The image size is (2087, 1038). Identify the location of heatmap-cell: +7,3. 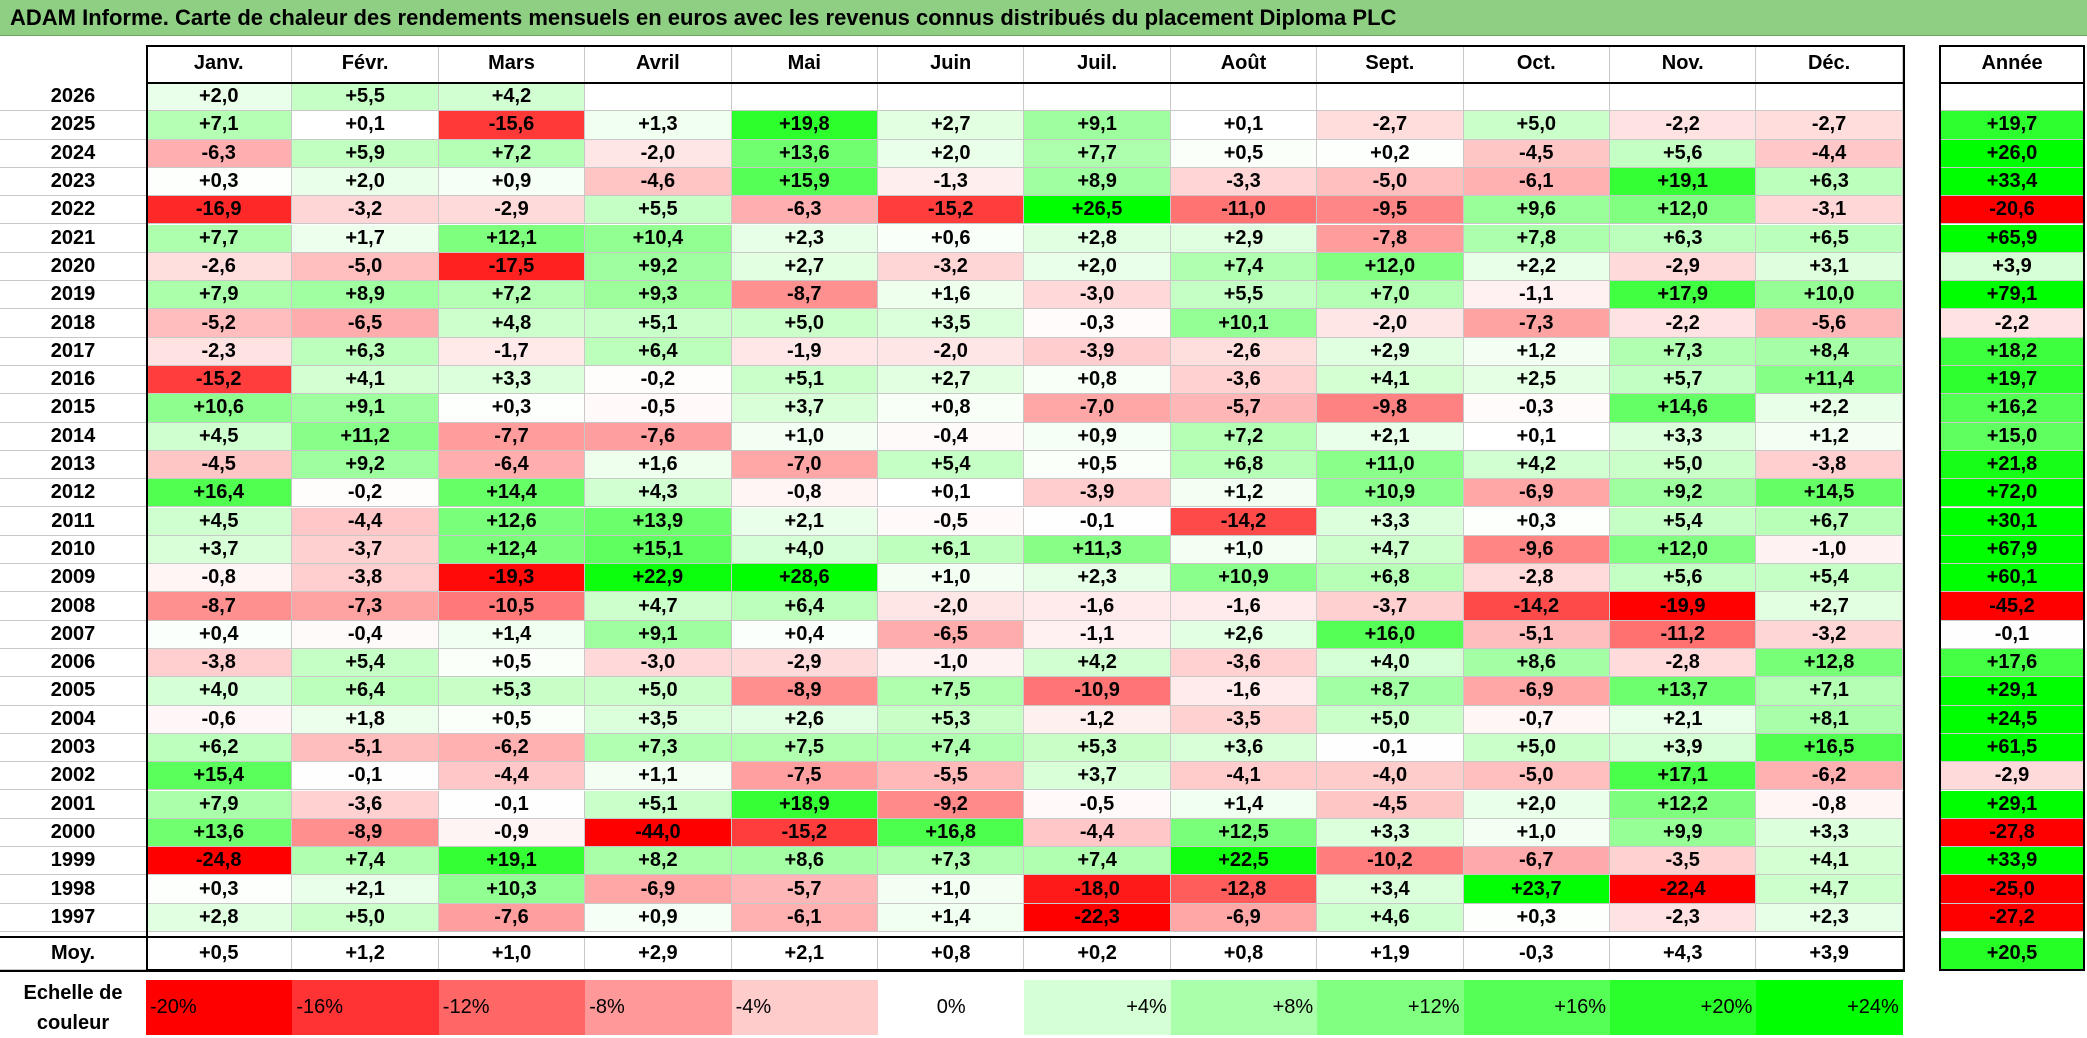
(658, 748).